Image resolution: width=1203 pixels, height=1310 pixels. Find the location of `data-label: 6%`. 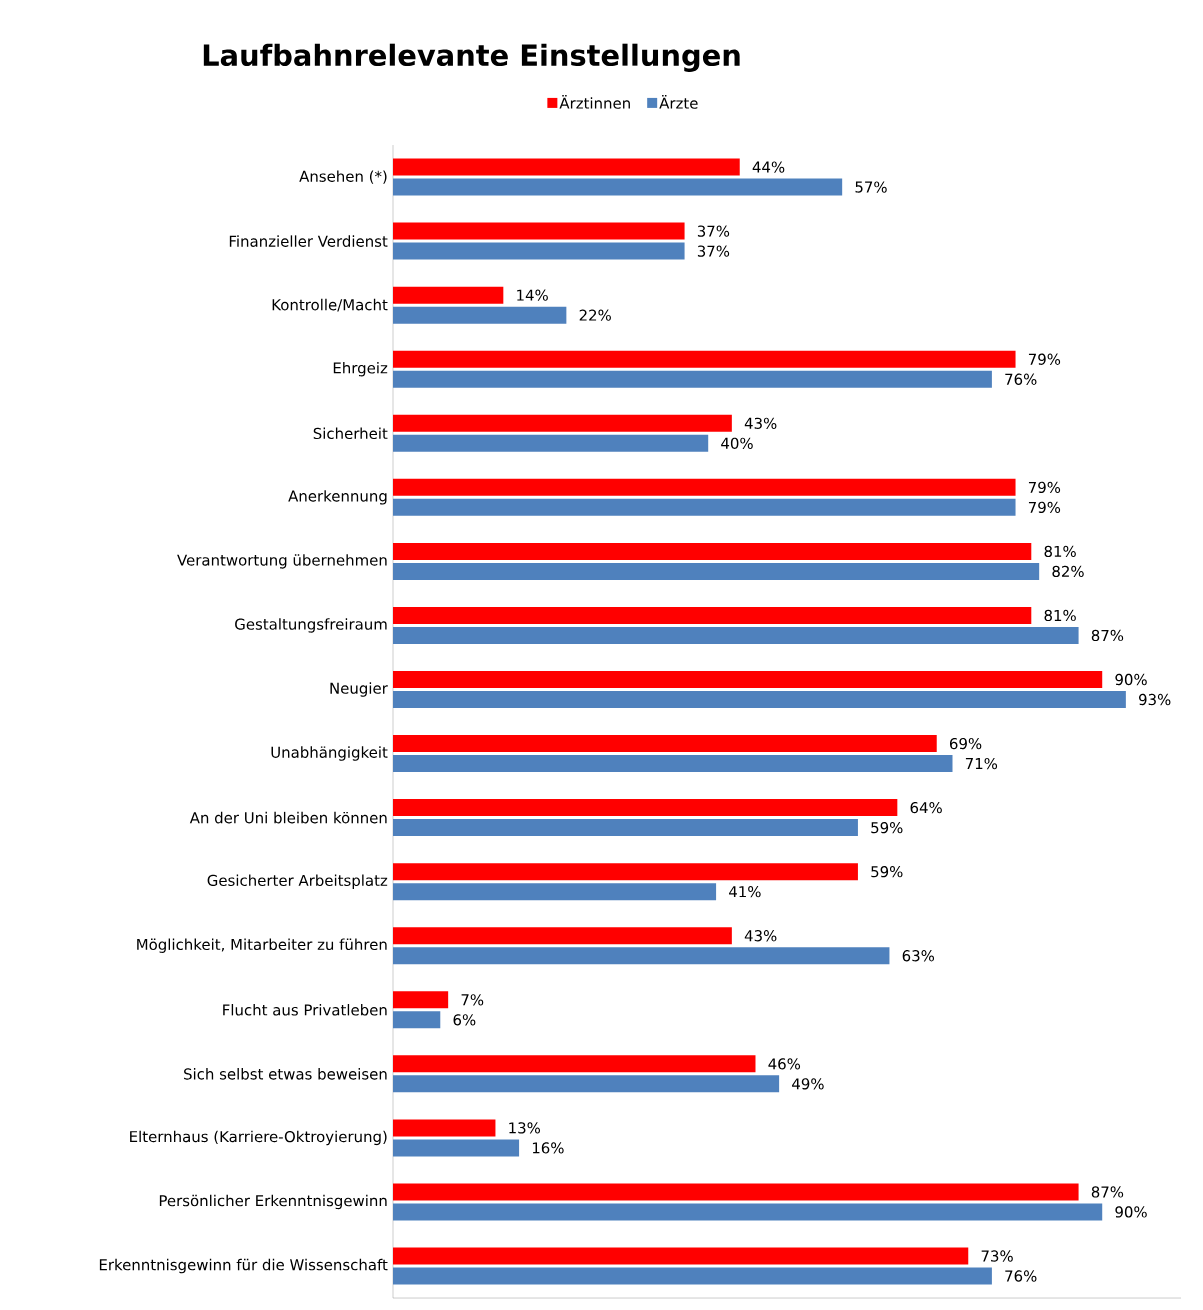

data-label: 6% is located at coordinates (464, 1020).